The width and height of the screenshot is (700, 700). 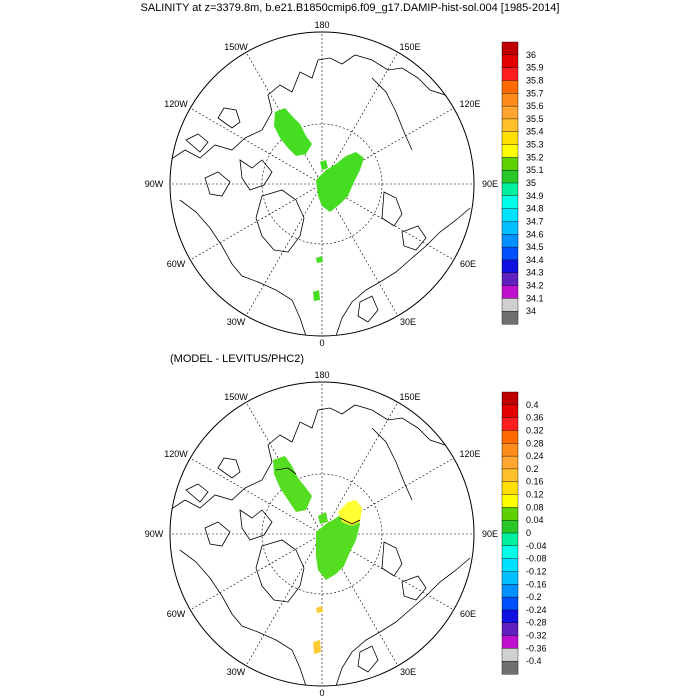 I want to click on colorbar-tick-label: 35.4, so click(x=535, y=132).